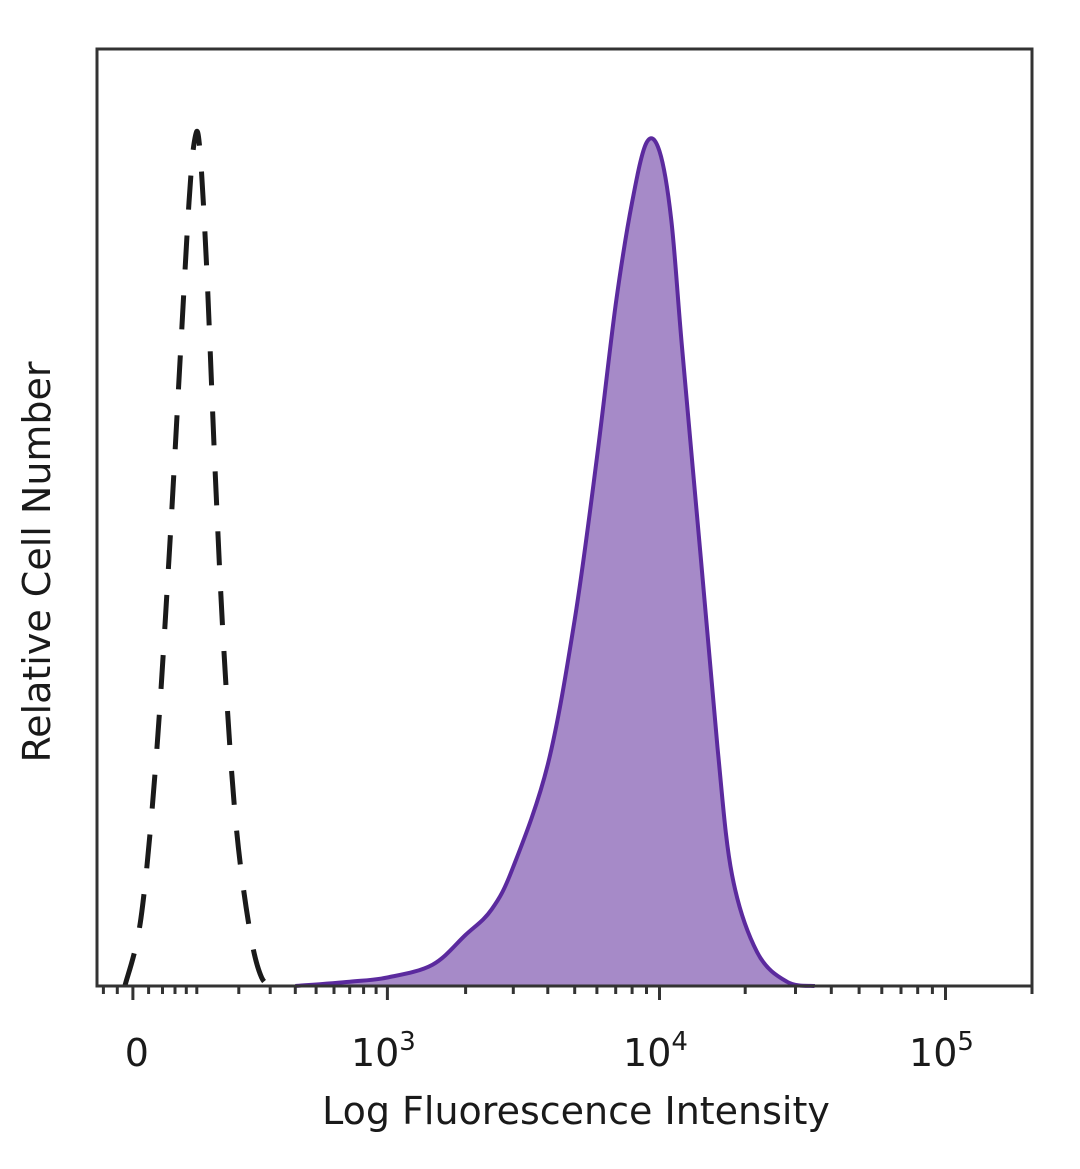 This screenshot has width=1080, height=1169. I want to click on x-ticks: 0 10³ 10⁴ 10⁵, so click(567, 1030).